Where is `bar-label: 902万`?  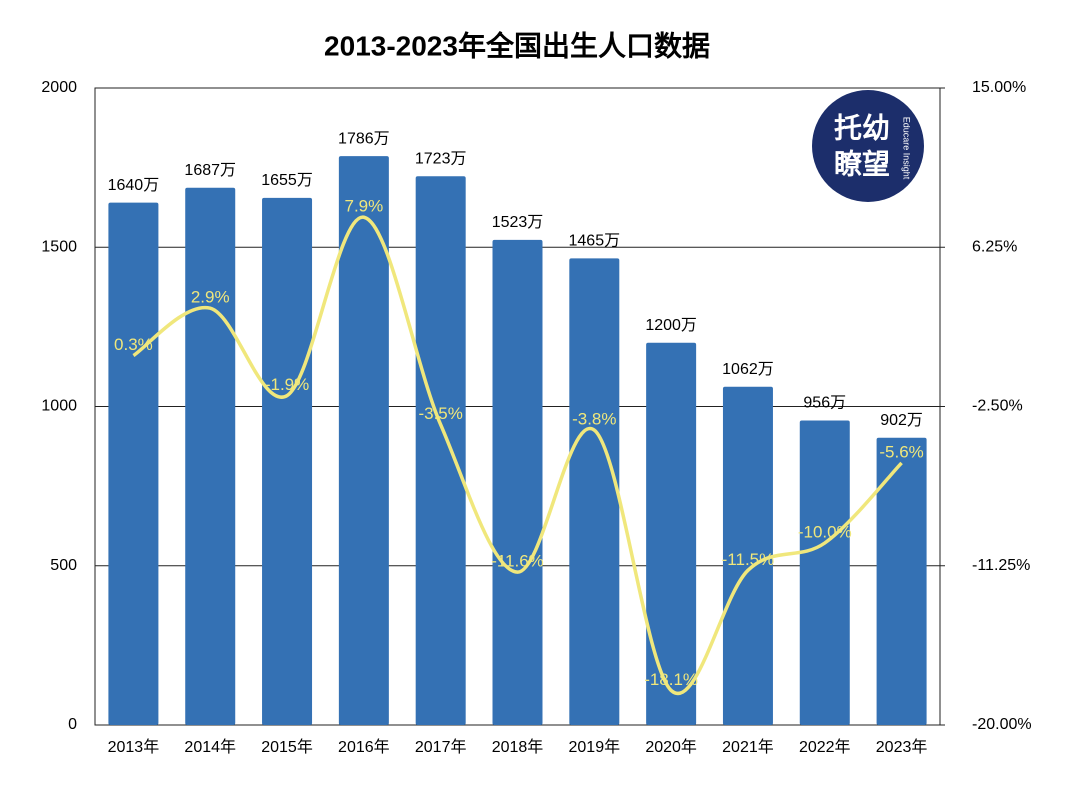
bar-label: 902万 is located at coordinates (901, 420).